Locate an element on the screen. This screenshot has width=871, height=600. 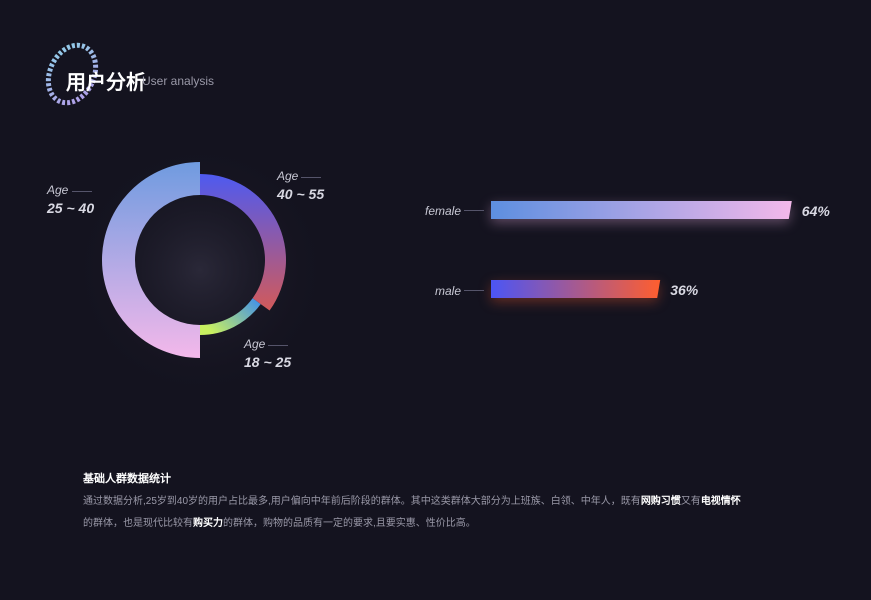
highlight: 购买力 is located at coordinates (208, 523).